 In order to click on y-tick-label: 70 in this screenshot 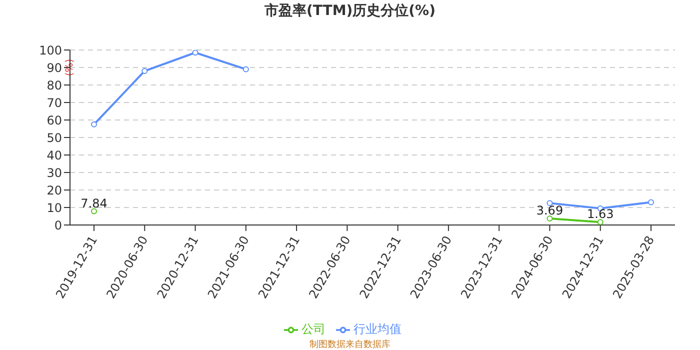, I will do `click(54, 103)`.